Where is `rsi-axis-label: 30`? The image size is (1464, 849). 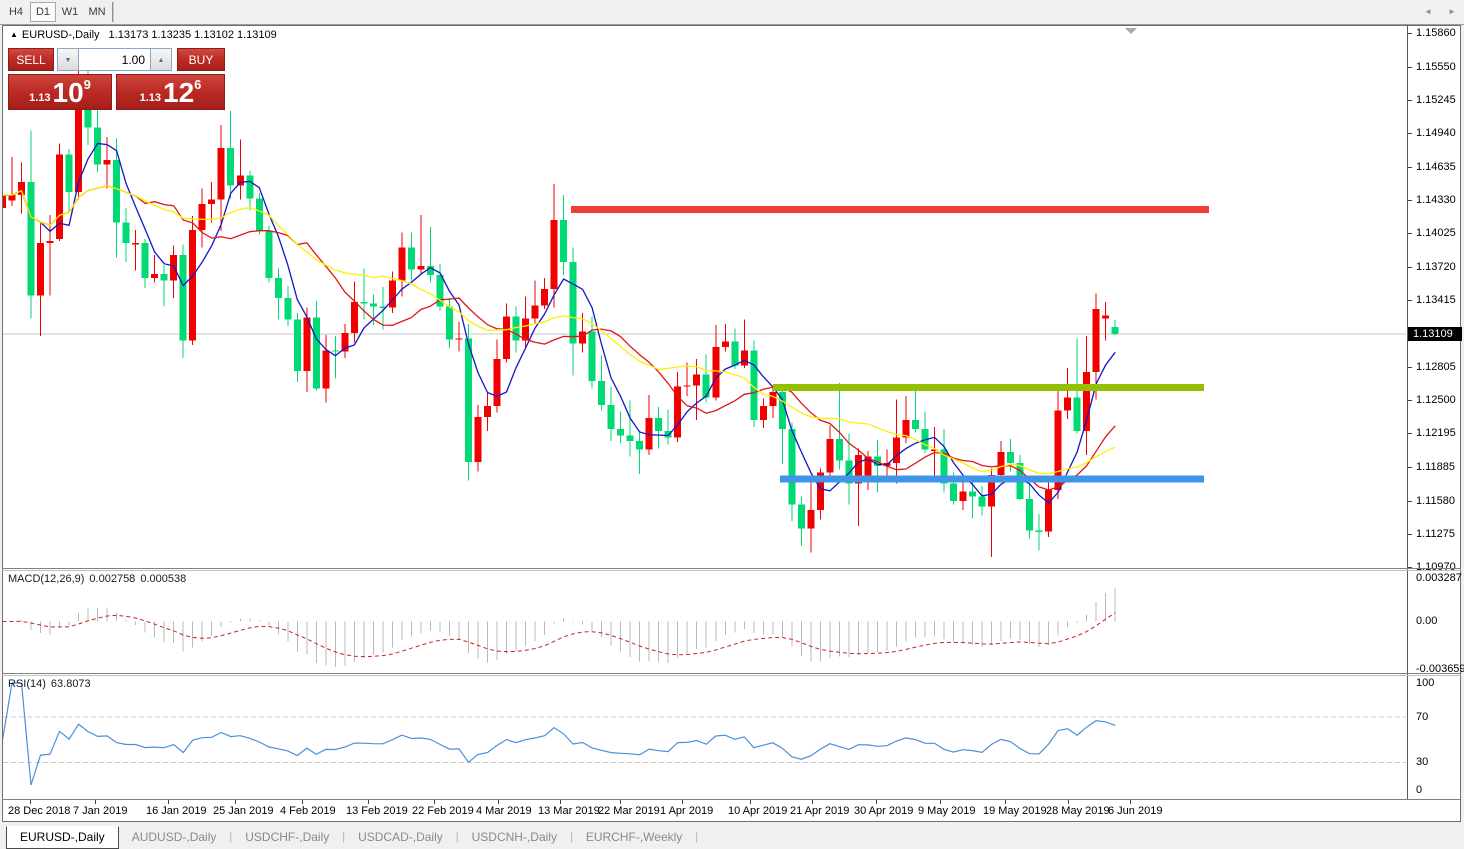
rsi-axis-label: 30 is located at coordinates (1422, 762).